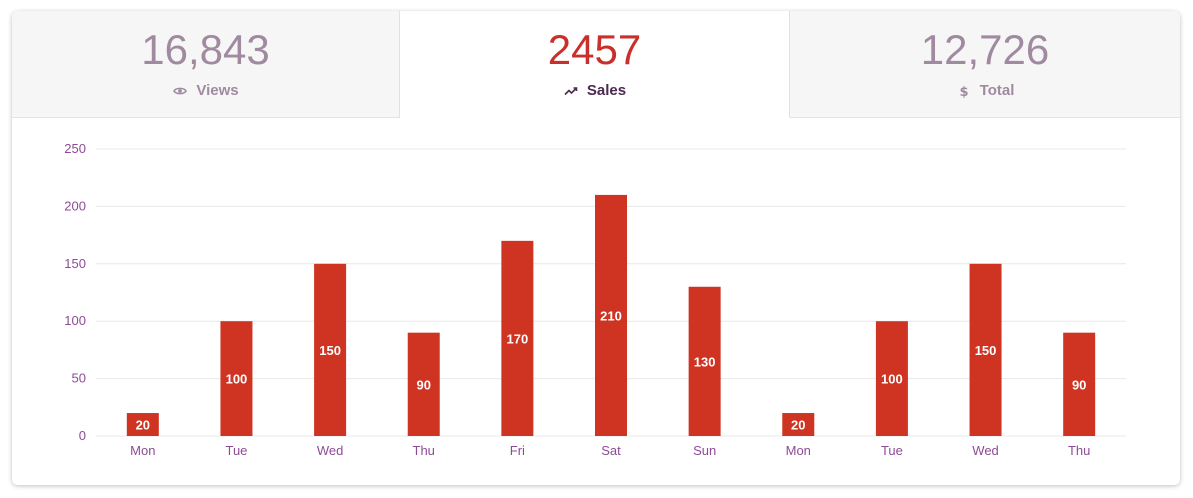 The image size is (1193, 498). Describe the element at coordinates (82, 435) in the screenshot. I see `y-tick-label: 0` at that location.